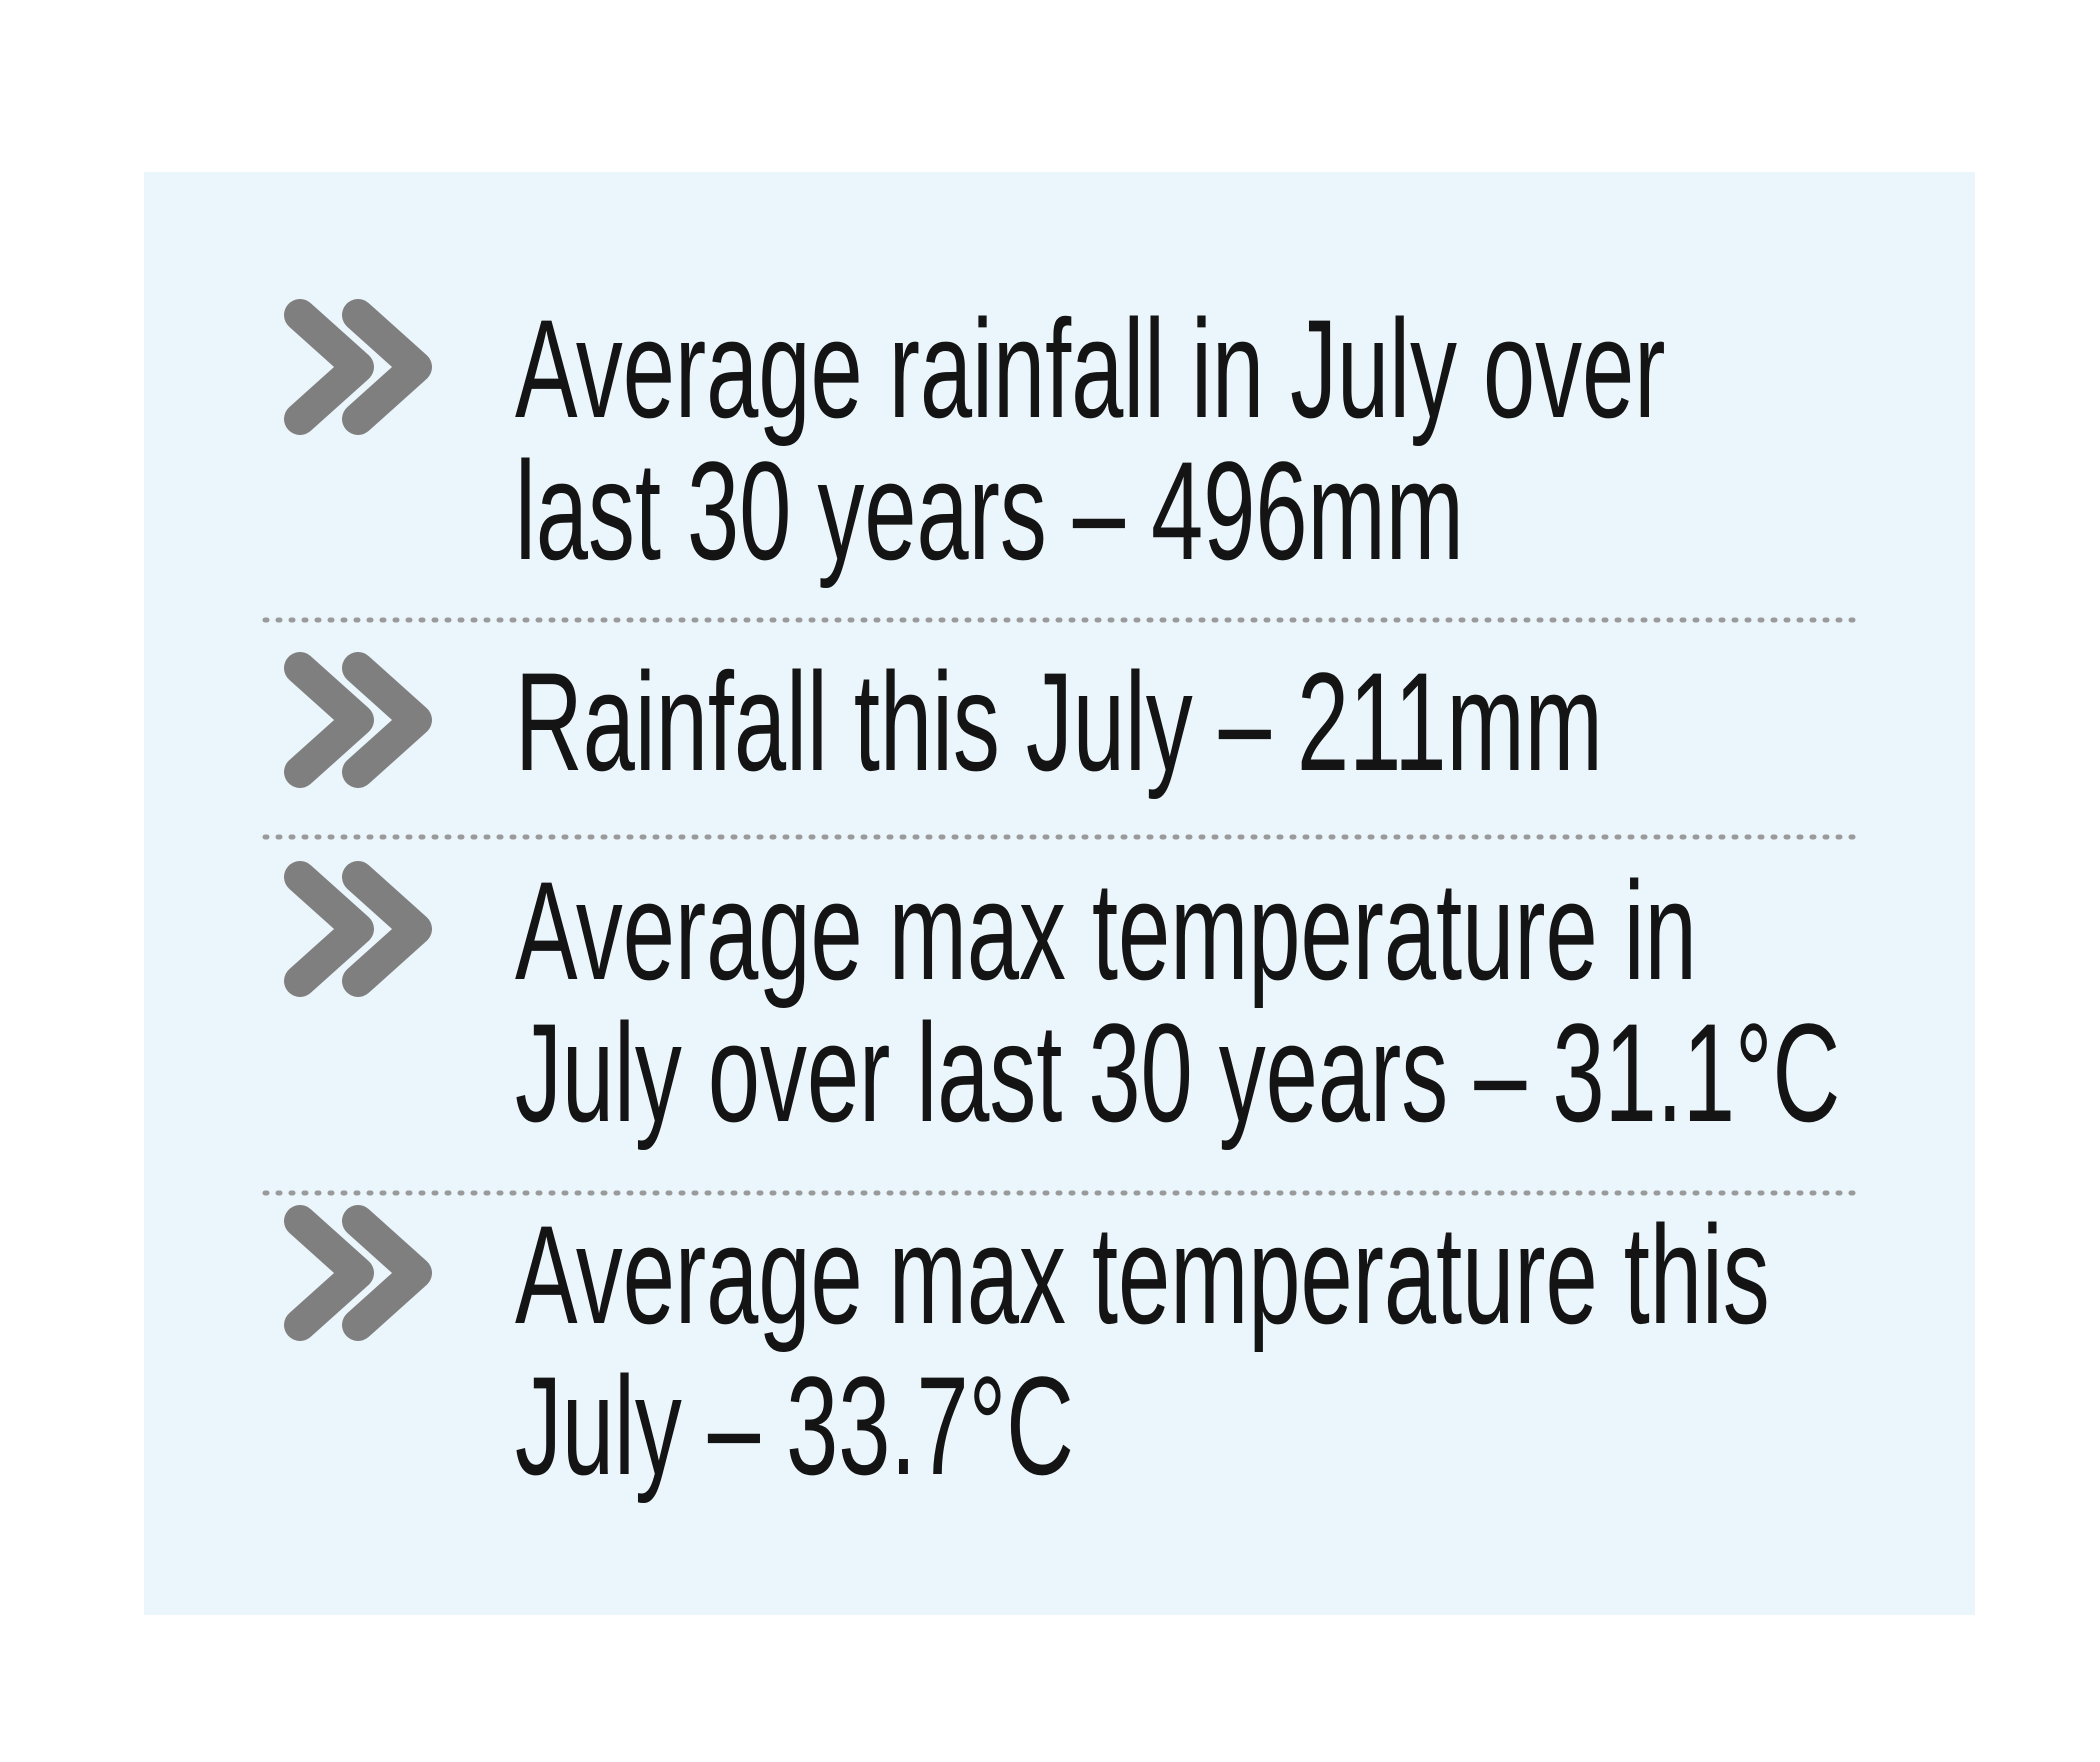 This screenshot has width=2100, height=1762. What do you see at coordinates (989, 511) in the screenshot?
I see `item-text: last 30 years – 496mm` at bounding box center [989, 511].